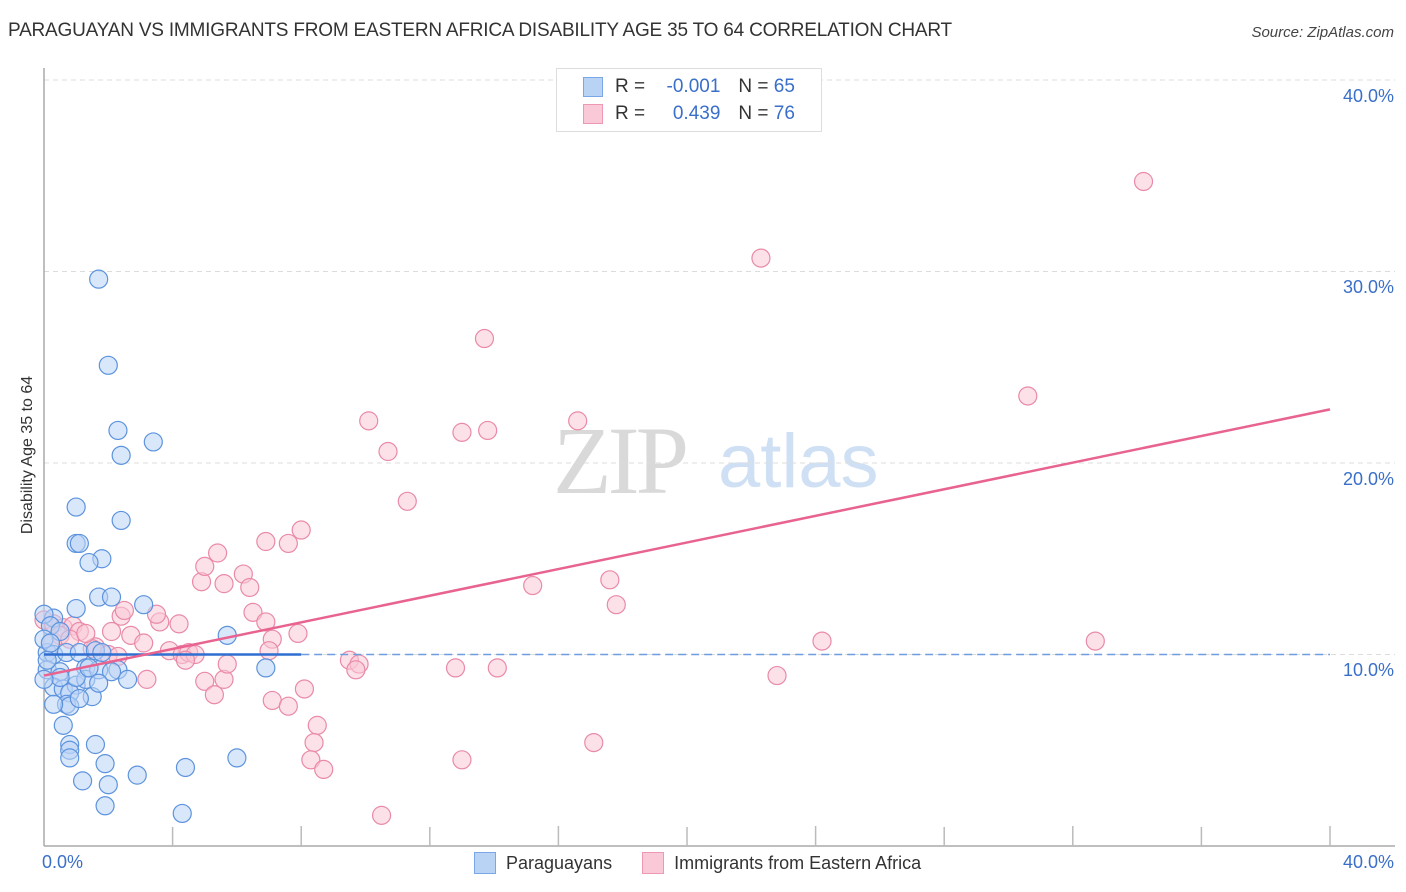 Image resolution: width=1406 pixels, height=892 pixels. What do you see at coordinates (784, 113) in the screenshot?
I see `n-value: 76` at bounding box center [784, 113].